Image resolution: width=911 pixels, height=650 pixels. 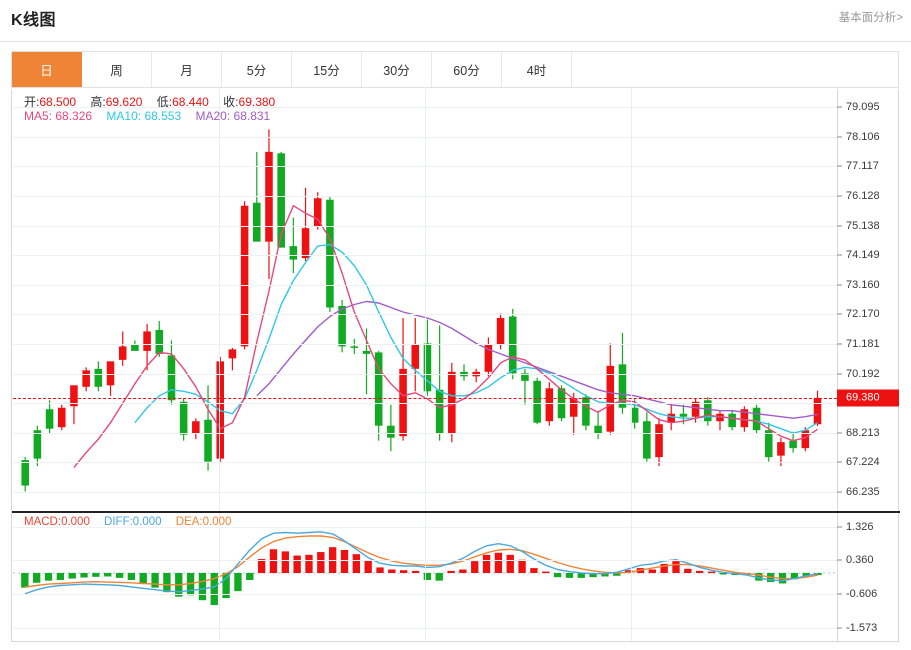 I want to click on price-axis-label: 68.213, so click(x=863, y=432).